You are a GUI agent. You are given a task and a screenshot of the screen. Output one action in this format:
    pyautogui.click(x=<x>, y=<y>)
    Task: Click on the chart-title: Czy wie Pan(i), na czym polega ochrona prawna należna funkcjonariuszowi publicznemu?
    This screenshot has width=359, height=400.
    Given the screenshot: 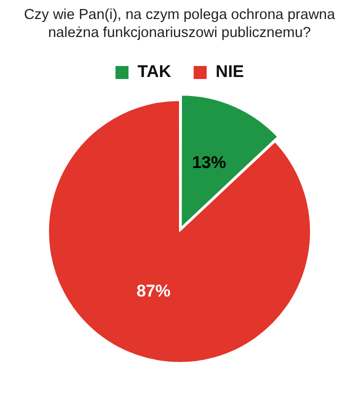 What is the action you would take?
    pyautogui.click(x=180, y=24)
    